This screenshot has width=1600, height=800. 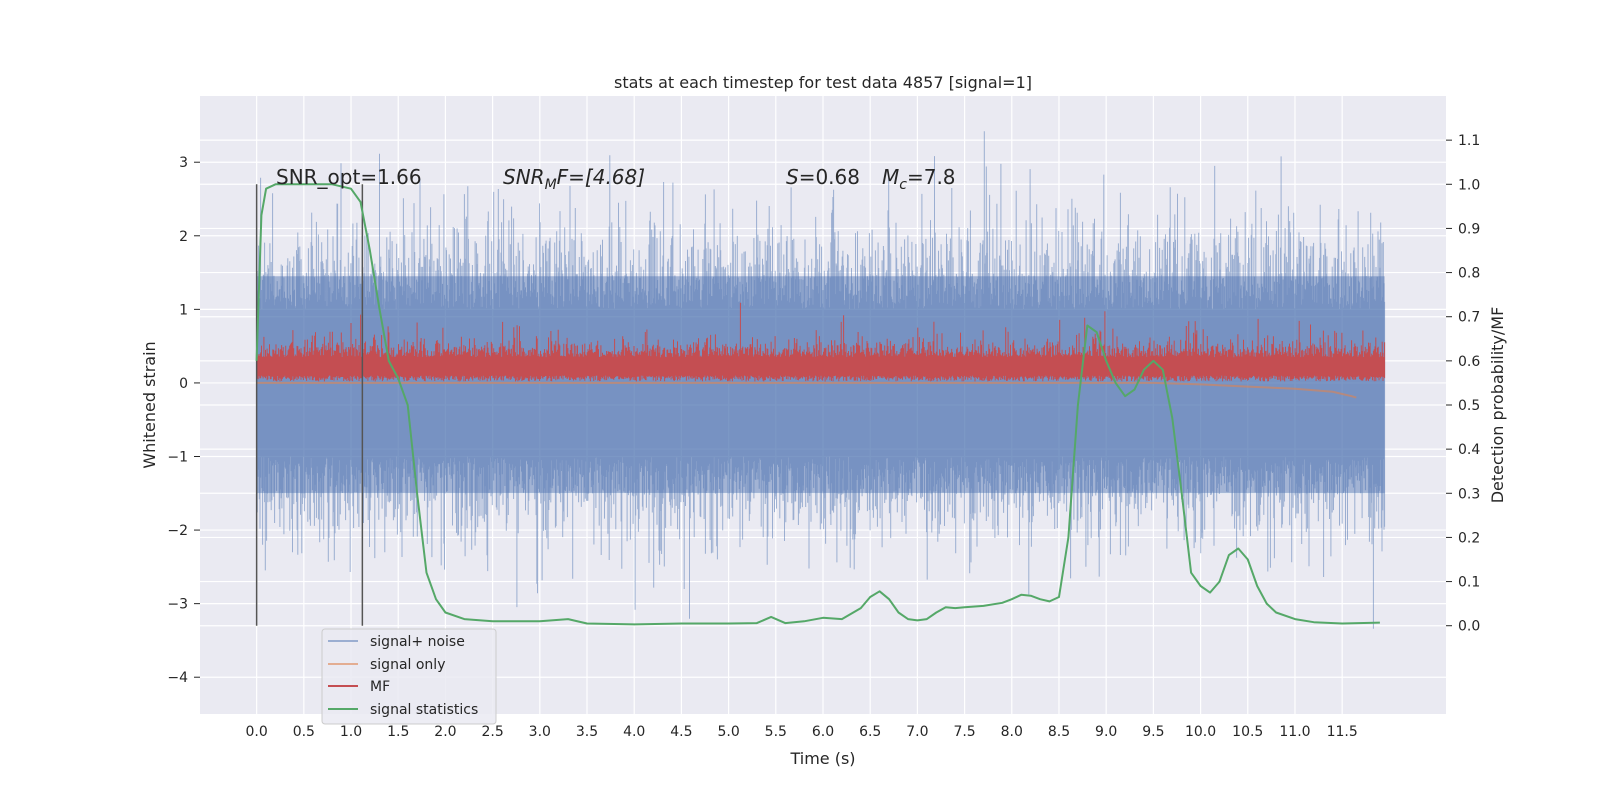 I want to click on x-tick-label: 6.0, so click(x=823, y=732).